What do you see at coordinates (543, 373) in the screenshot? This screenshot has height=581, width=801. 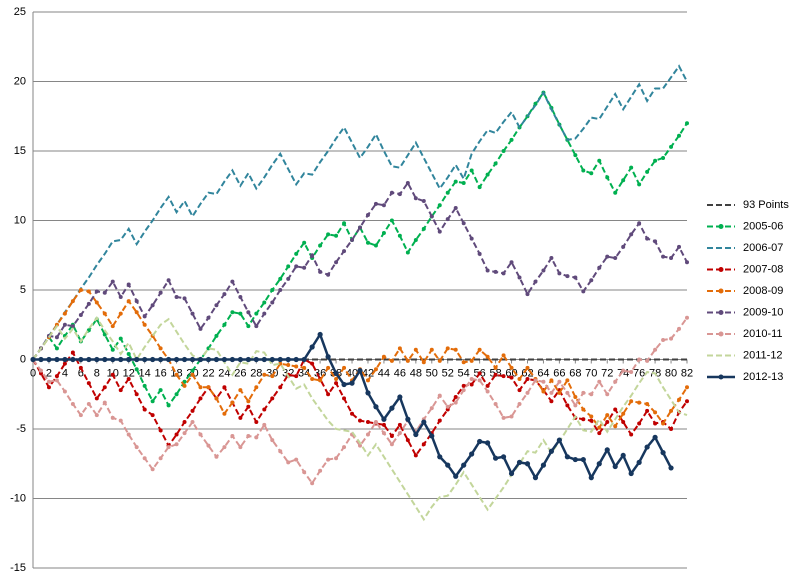 I see `x-tick-label: 64` at bounding box center [543, 373].